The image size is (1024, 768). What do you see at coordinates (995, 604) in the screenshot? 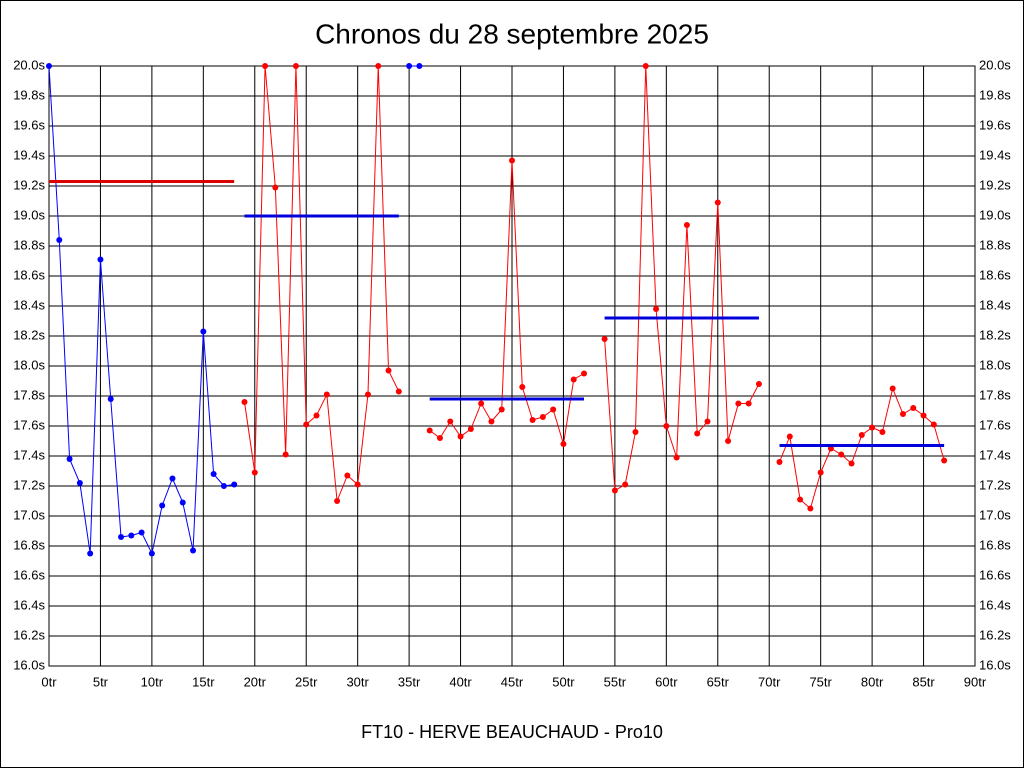
I see `y-tick-label-right: 16.4s` at bounding box center [995, 604].